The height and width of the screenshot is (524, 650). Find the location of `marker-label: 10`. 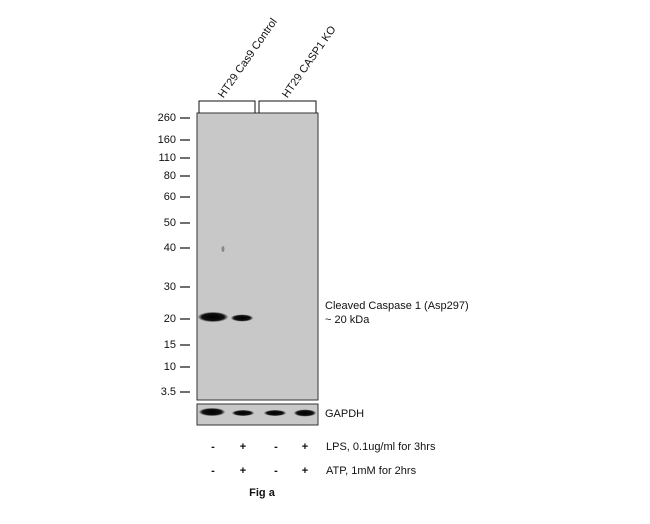

marker-label: 10 is located at coordinates (170, 367).